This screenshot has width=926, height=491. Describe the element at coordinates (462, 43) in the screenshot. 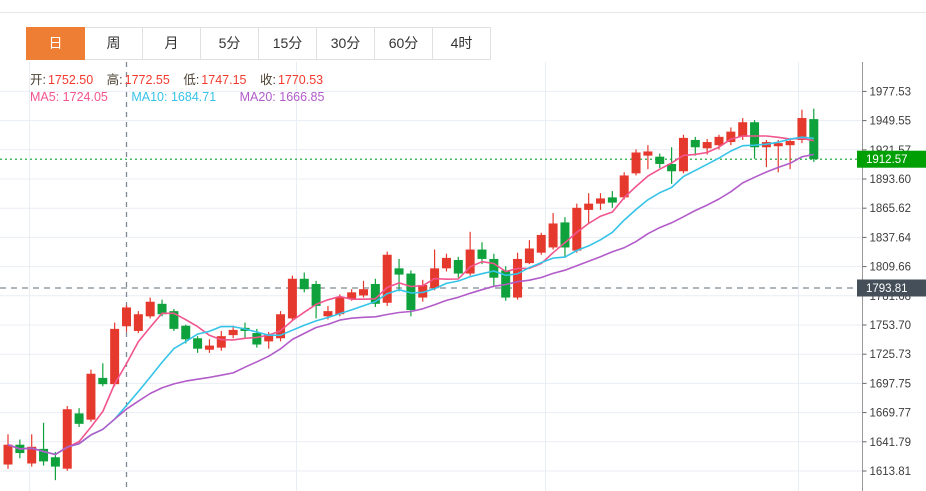

I see `tab-4hour: 4时` at that location.